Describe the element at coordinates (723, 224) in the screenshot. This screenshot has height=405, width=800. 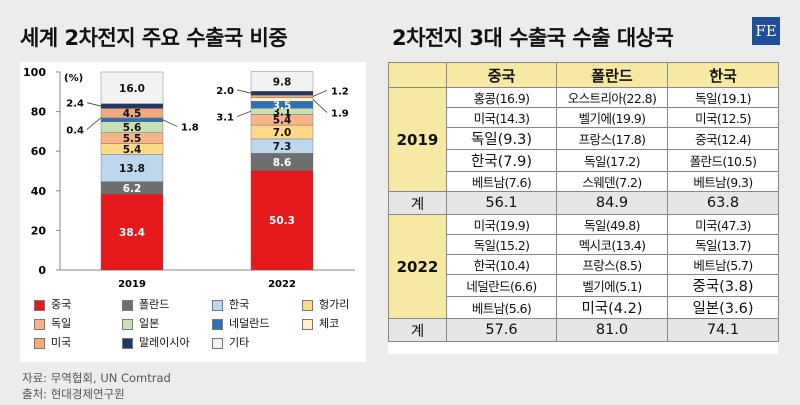
I see `table-cell: 미국(47.3)` at that location.